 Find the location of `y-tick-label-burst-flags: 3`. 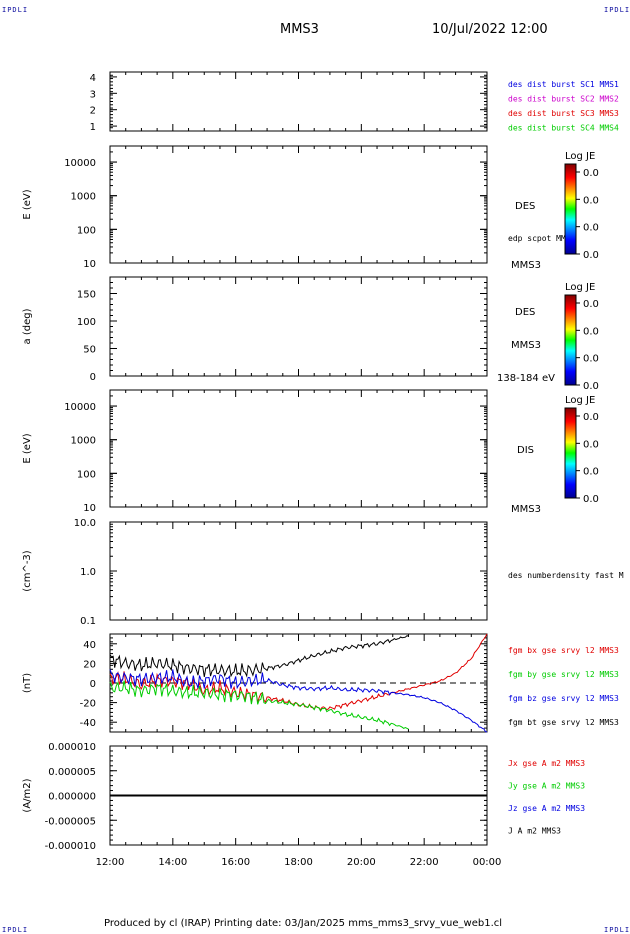

y-tick-label-burst-flags: 3 is located at coordinates (93, 94).